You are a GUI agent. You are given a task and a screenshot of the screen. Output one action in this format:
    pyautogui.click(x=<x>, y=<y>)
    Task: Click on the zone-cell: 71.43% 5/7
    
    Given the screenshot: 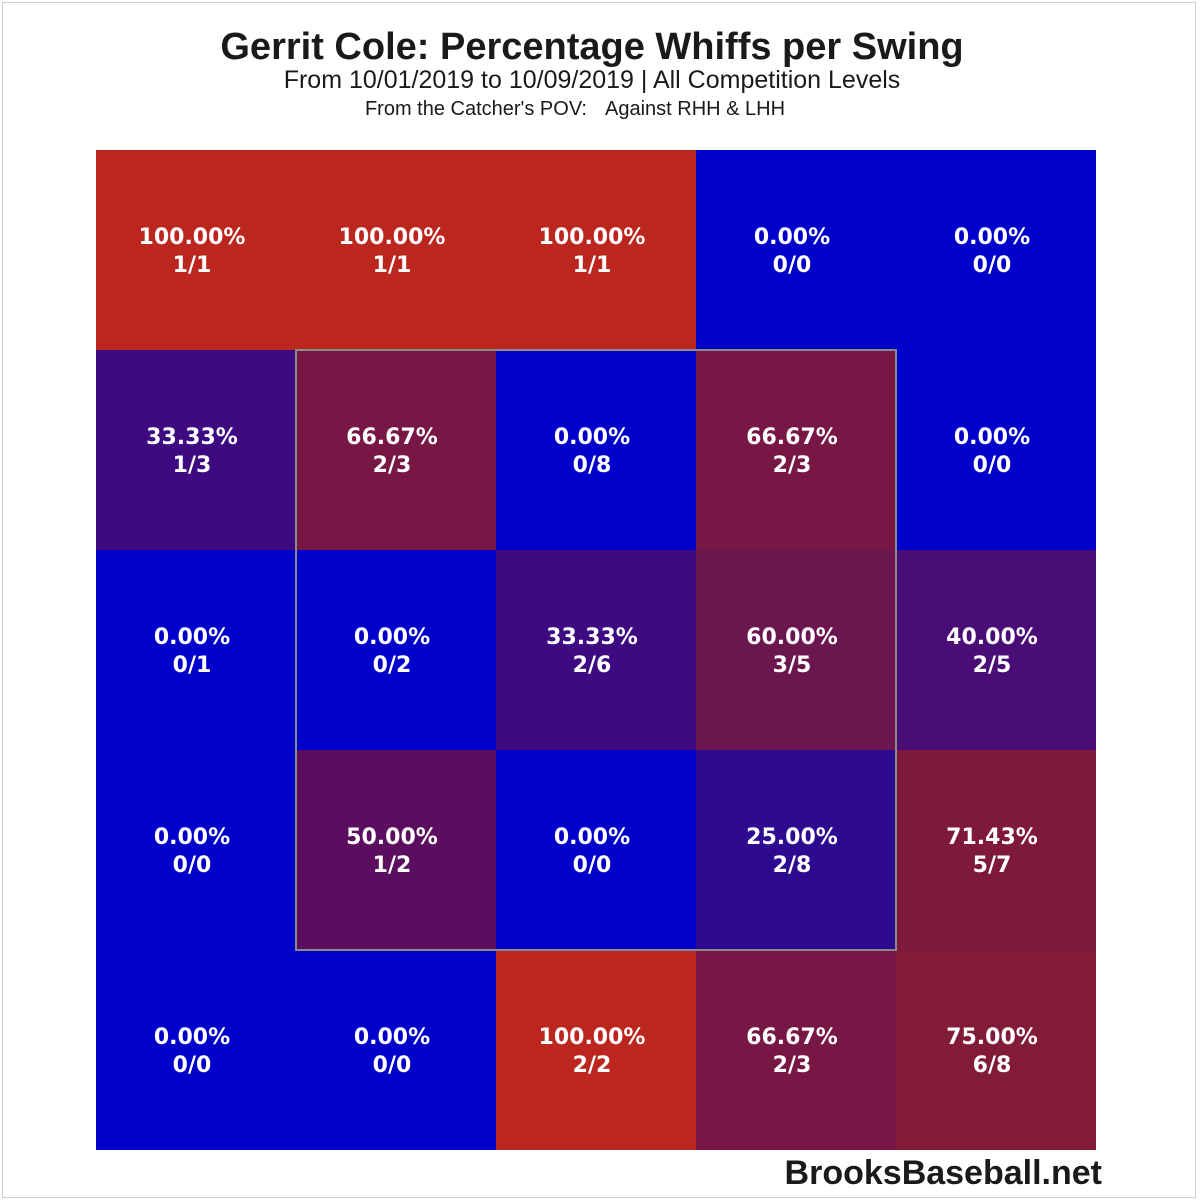 What is the action you would take?
    pyautogui.click(x=996, y=850)
    